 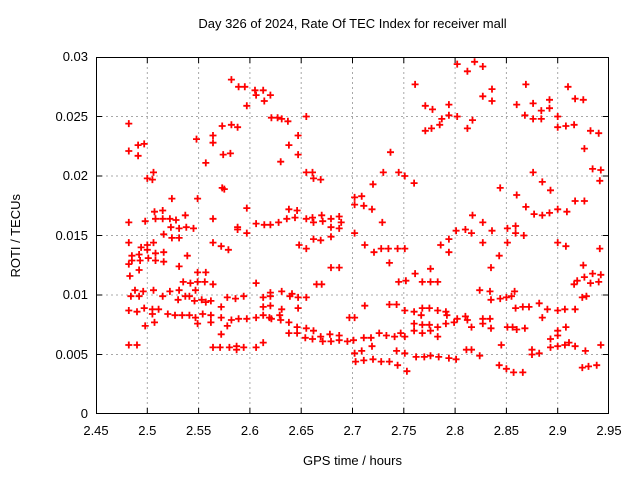 What do you see at coordinates (404, 430) in the screenshot?
I see `x-tick-label: 2.75` at bounding box center [404, 430].